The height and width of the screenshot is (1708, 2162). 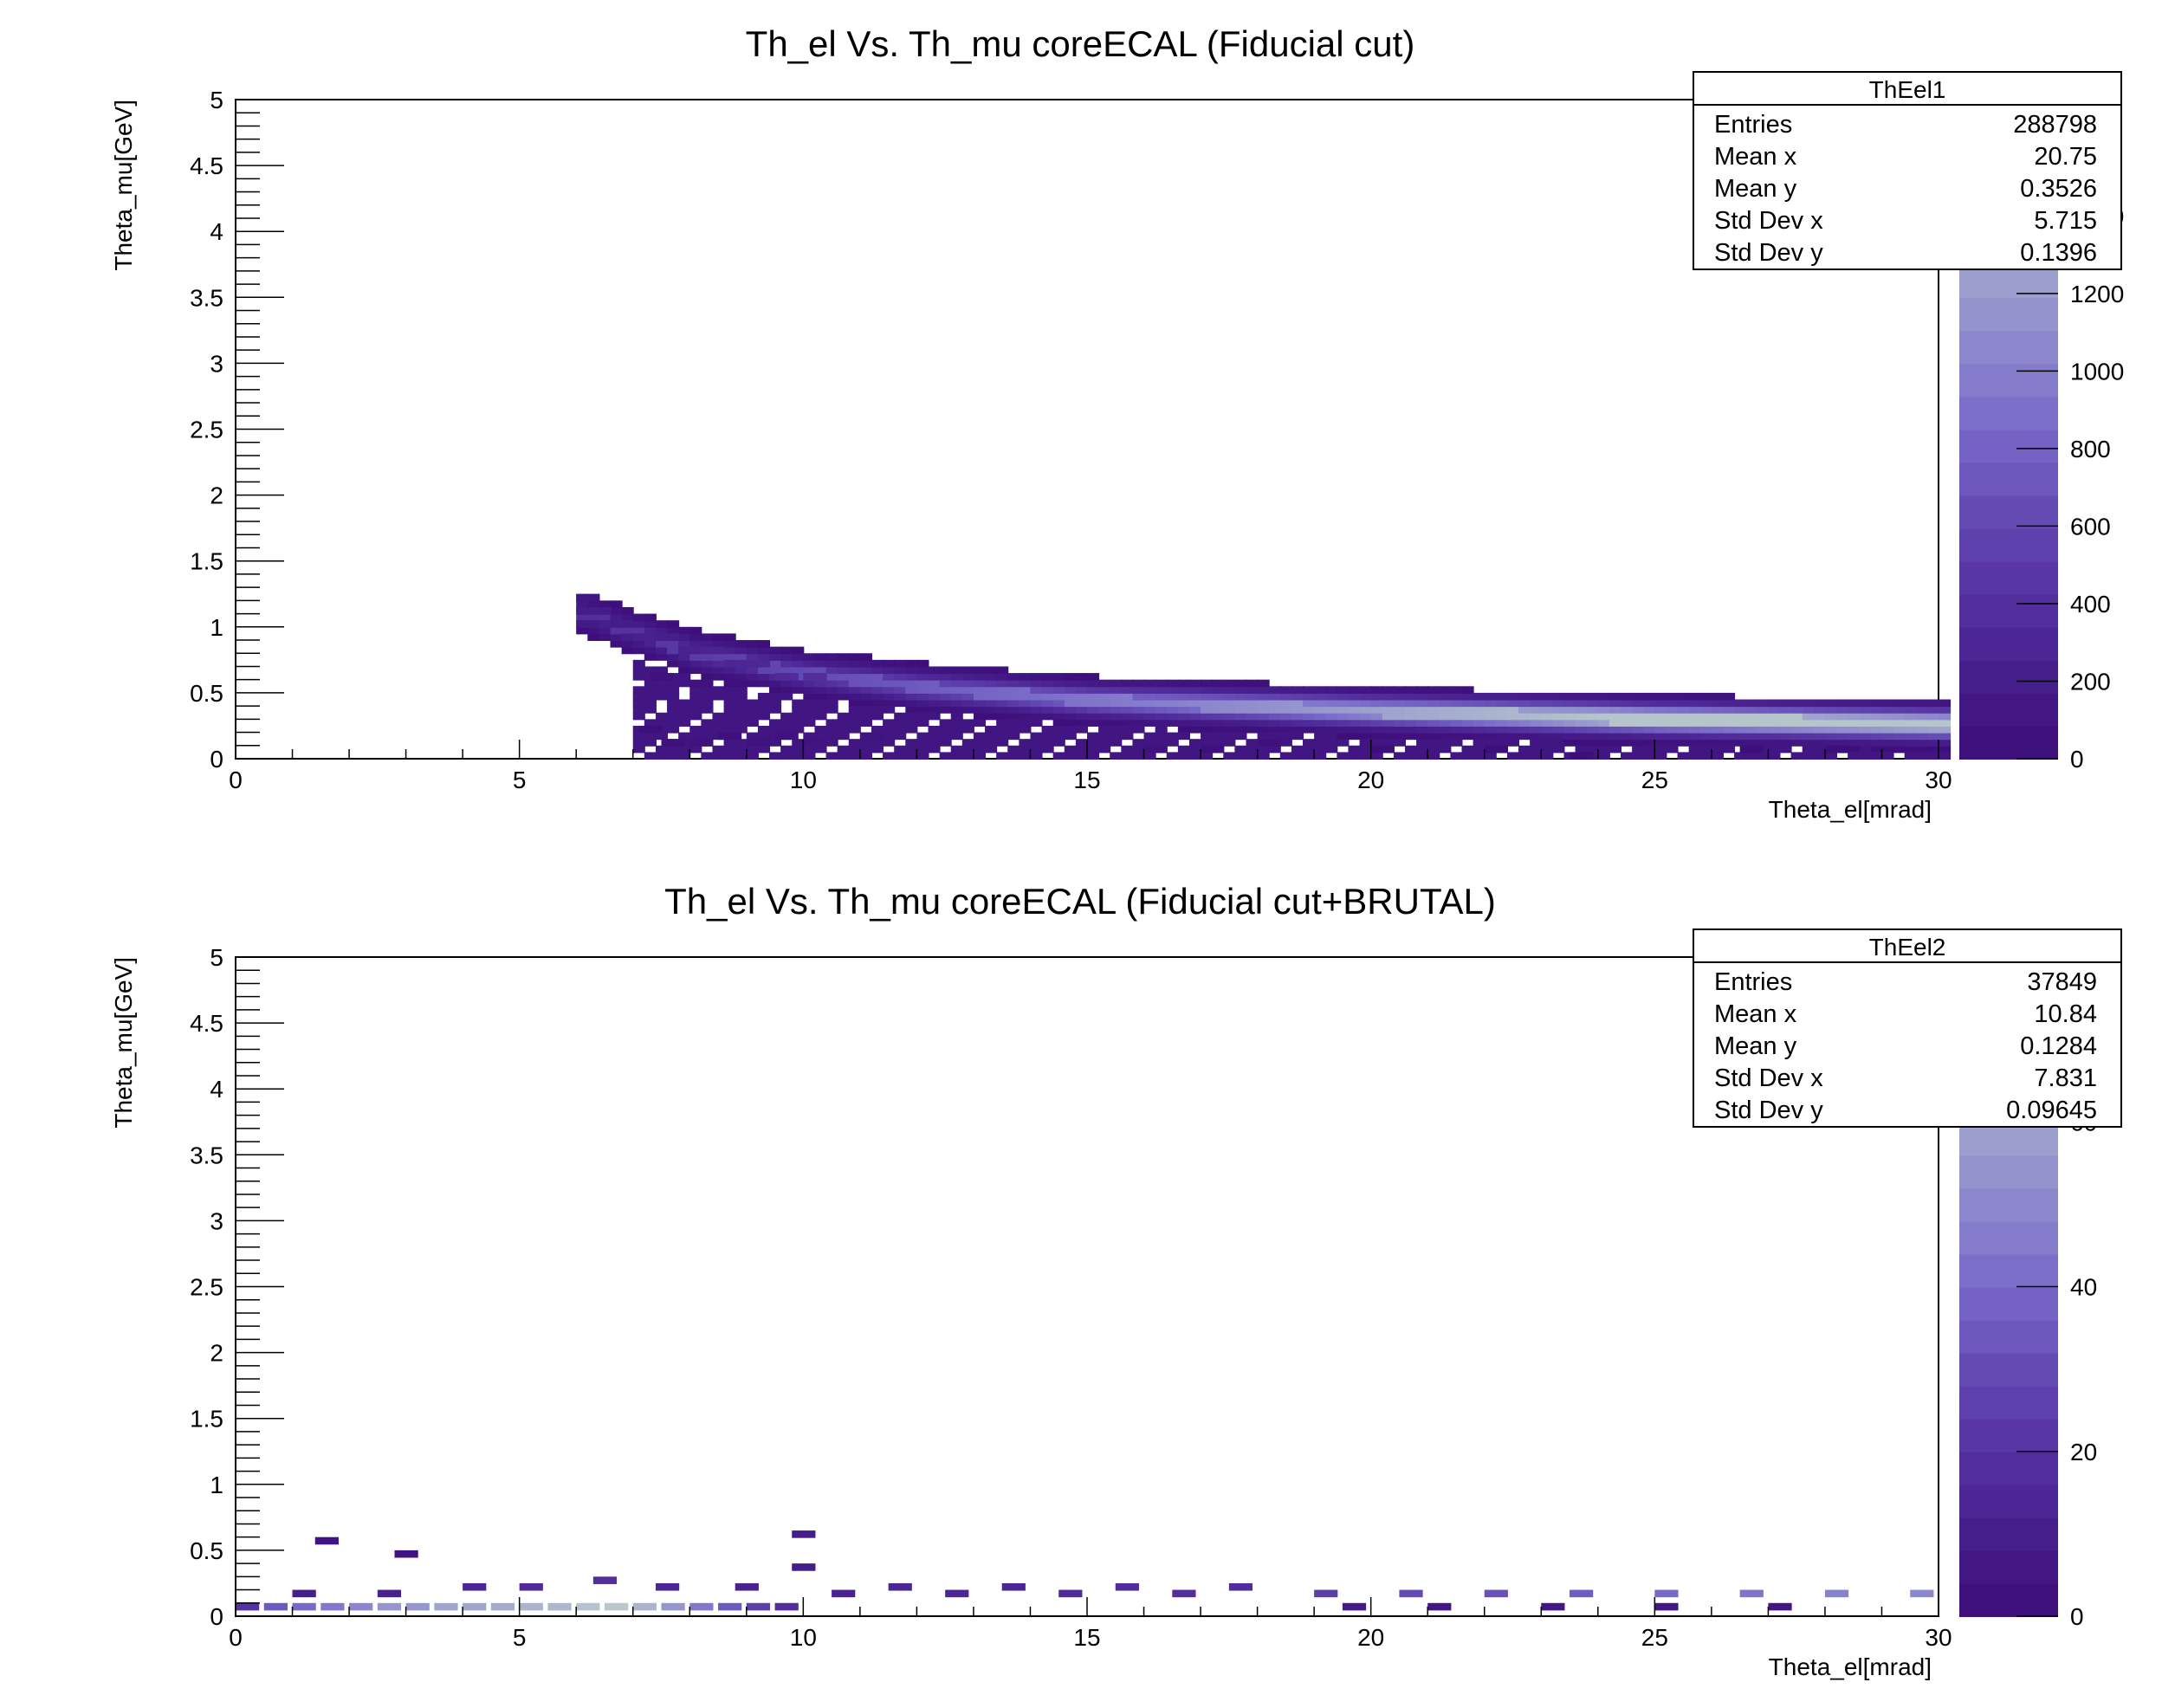 What do you see at coordinates (1370, 780) in the screenshot?
I see `x-tick-label: 20` at bounding box center [1370, 780].